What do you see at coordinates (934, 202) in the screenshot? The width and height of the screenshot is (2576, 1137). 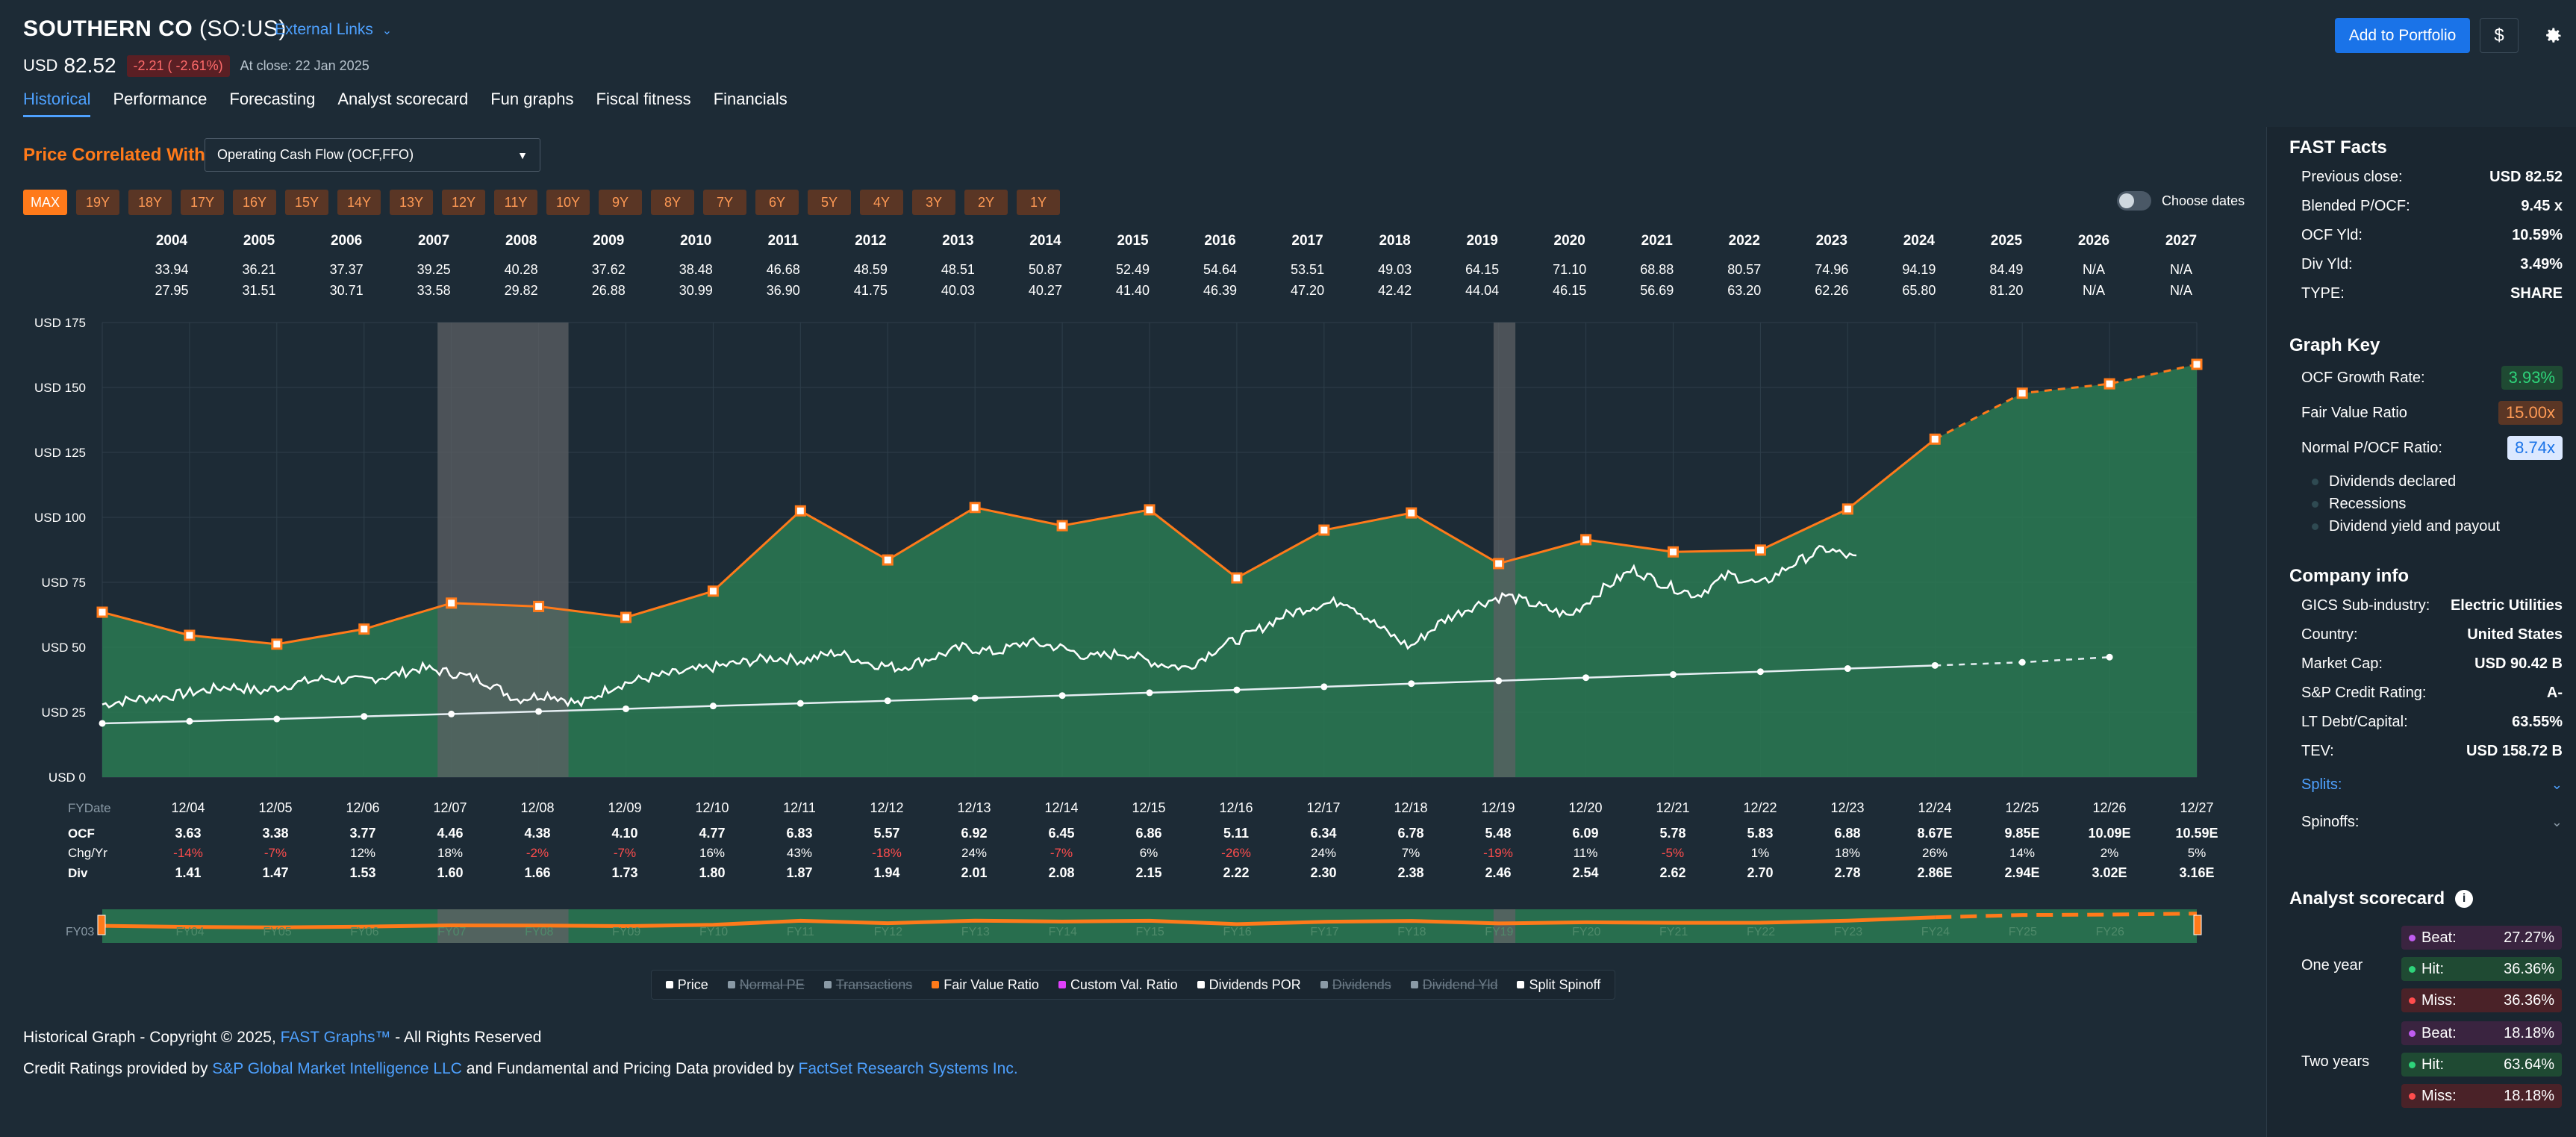 I see `range-button-3y: 3Y` at bounding box center [934, 202].